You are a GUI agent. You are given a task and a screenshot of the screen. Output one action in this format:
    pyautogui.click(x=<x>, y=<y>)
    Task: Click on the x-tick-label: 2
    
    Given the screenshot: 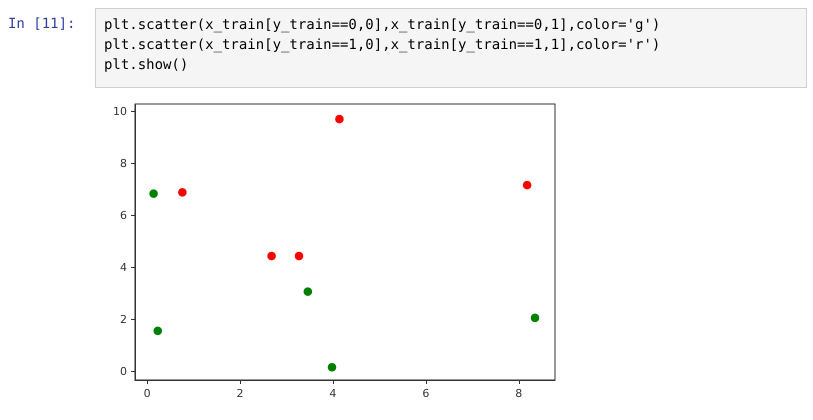 What is the action you would take?
    pyautogui.click(x=240, y=393)
    